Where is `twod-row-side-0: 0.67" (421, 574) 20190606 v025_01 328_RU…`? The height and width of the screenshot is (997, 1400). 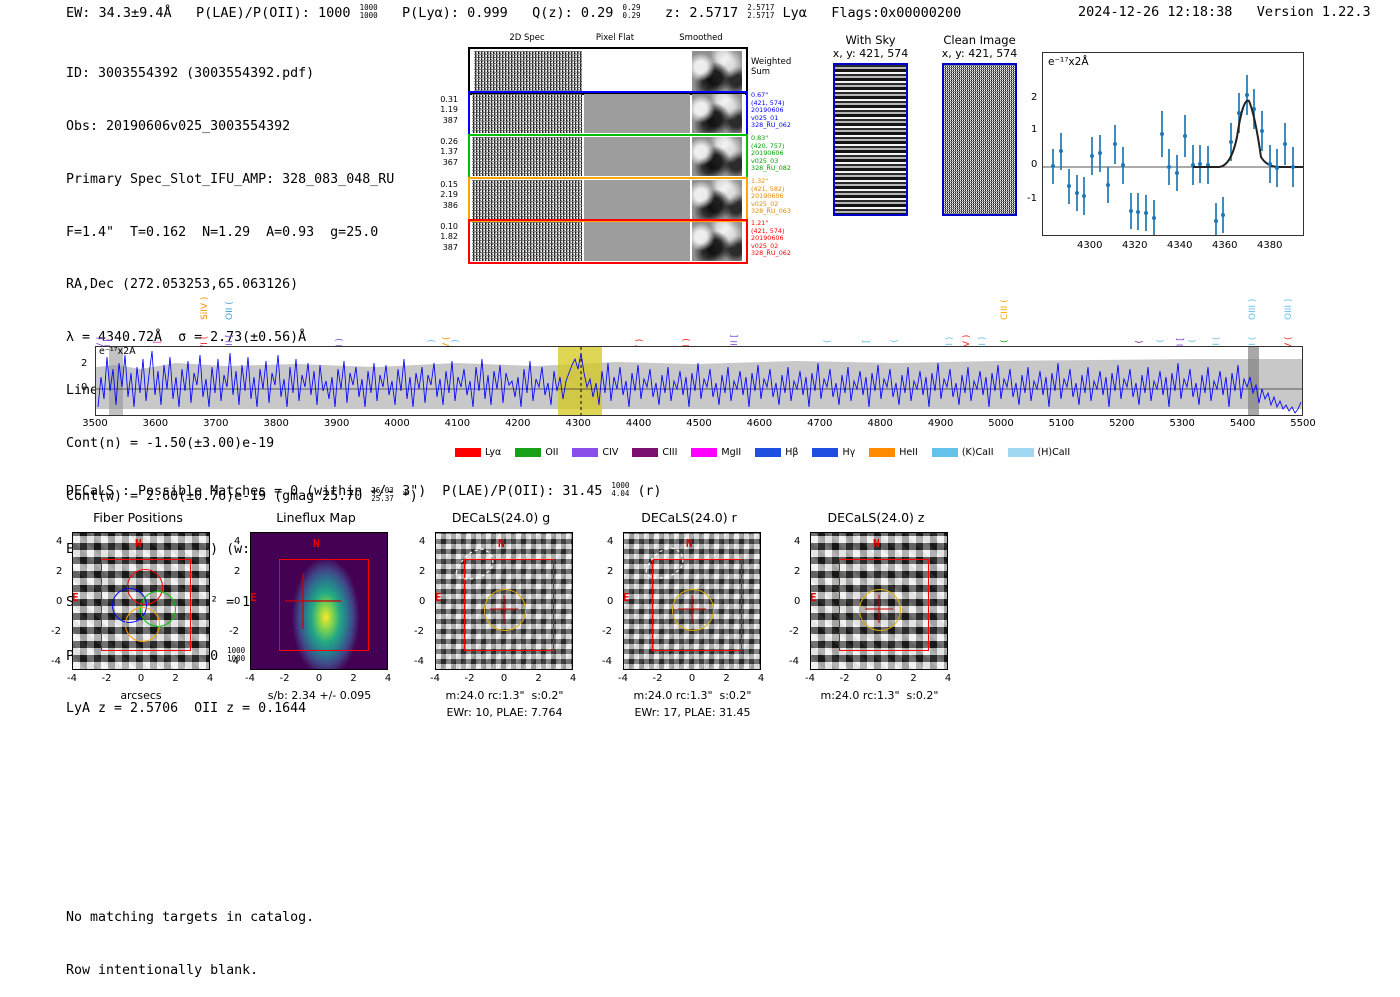
twod-row-side-0: 0.67" (421, 574) 20190606 v025_01 328_RU… is located at coordinates (771, 110).